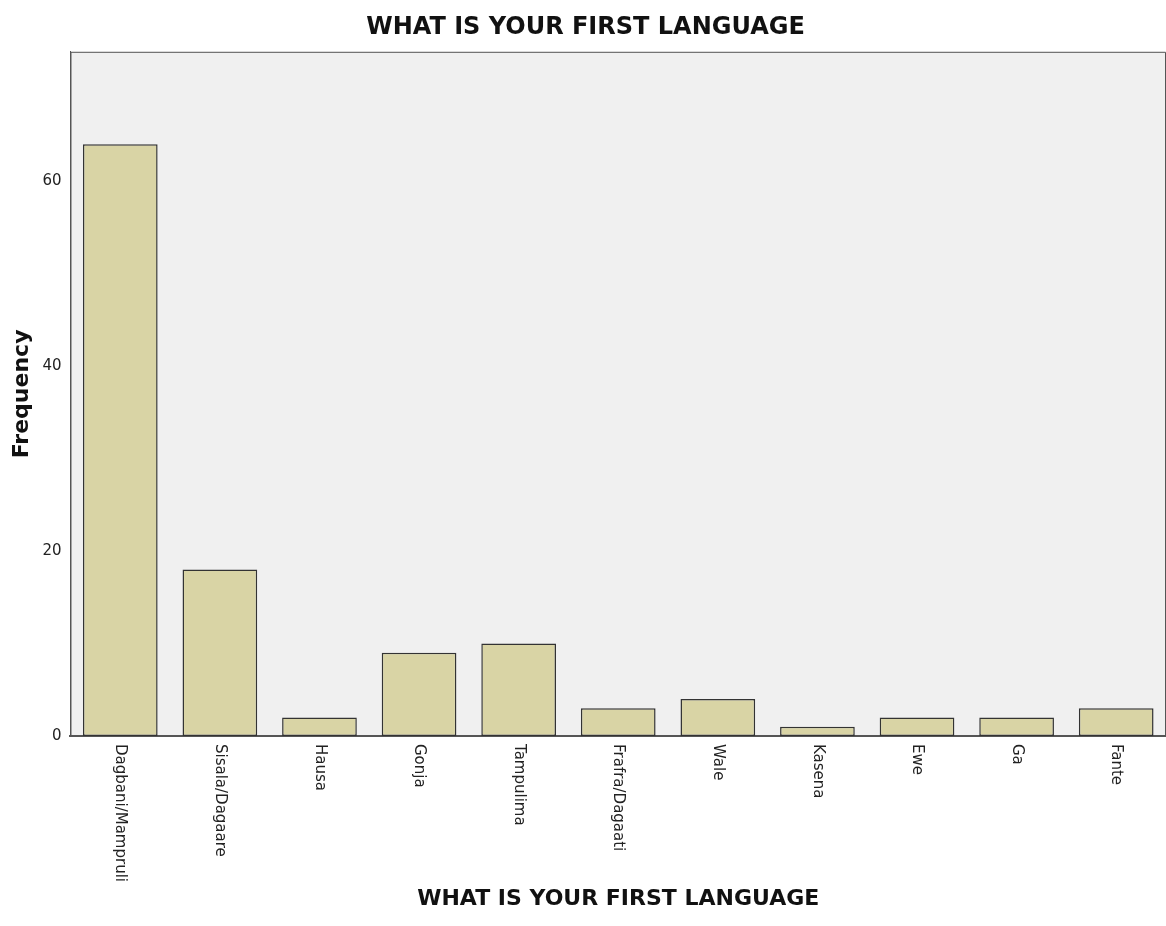 The image size is (1166, 926). What do you see at coordinates (618, 897) in the screenshot?
I see `x-axis-title: WHAT IS YOUR FIRST LANGUAGE` at bounding box center [618, 897].